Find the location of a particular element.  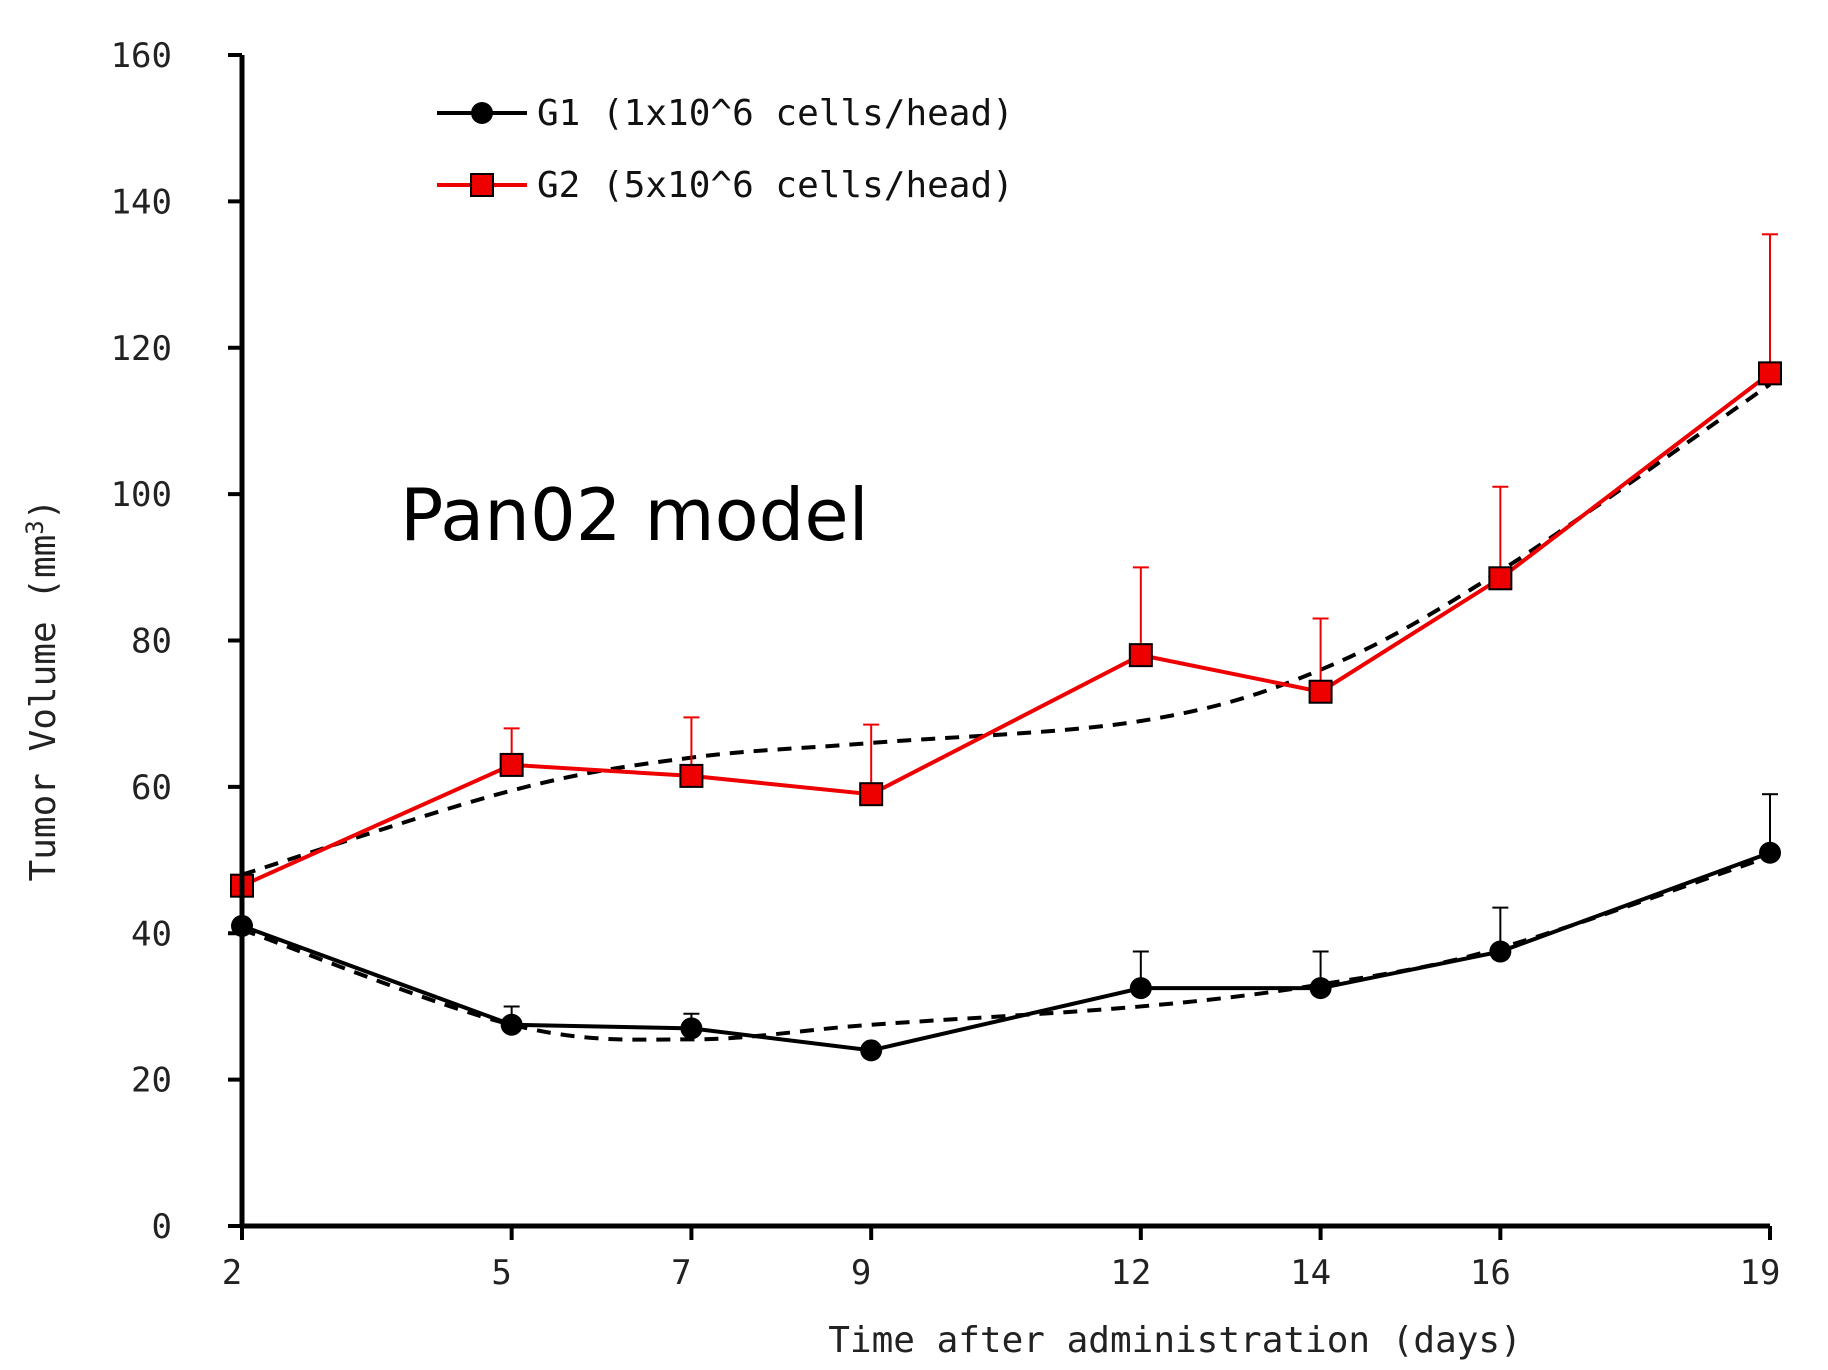

legend-g2-label: G2 (5x10^6 cells/head) is located at coordinates (775, 185).